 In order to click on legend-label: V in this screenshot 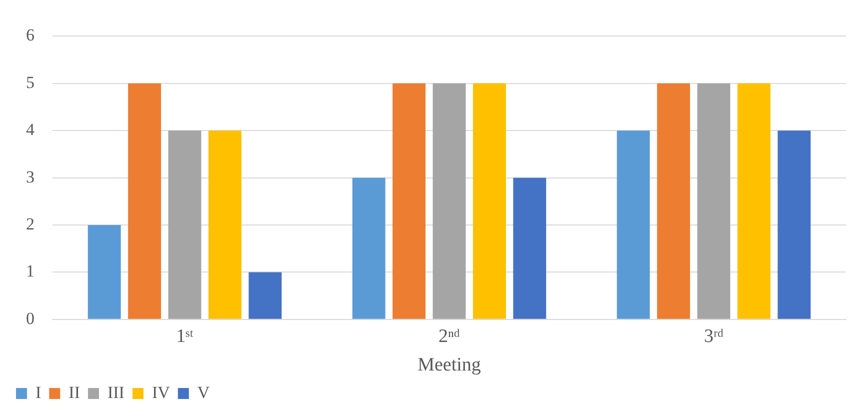, I will do `click(203, 392)`.